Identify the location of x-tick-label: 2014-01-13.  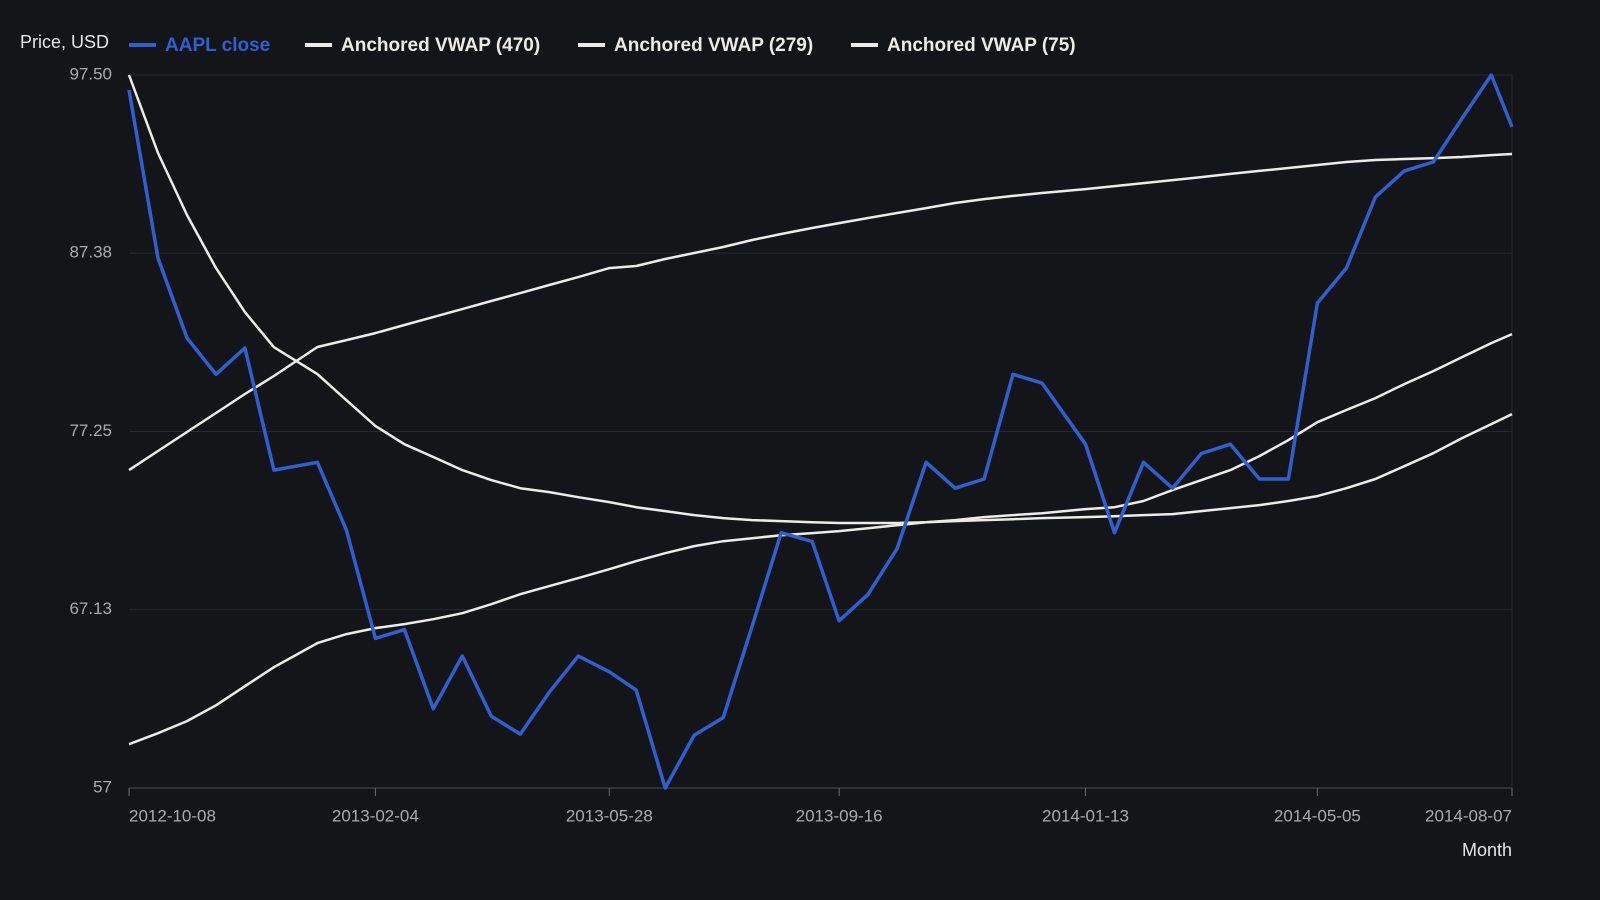
(1085, 815).